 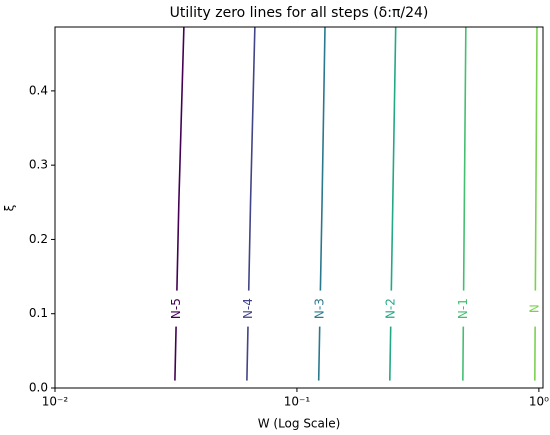 I want to click on x-tick-label: 10⁰, so click(x=539, y=402).